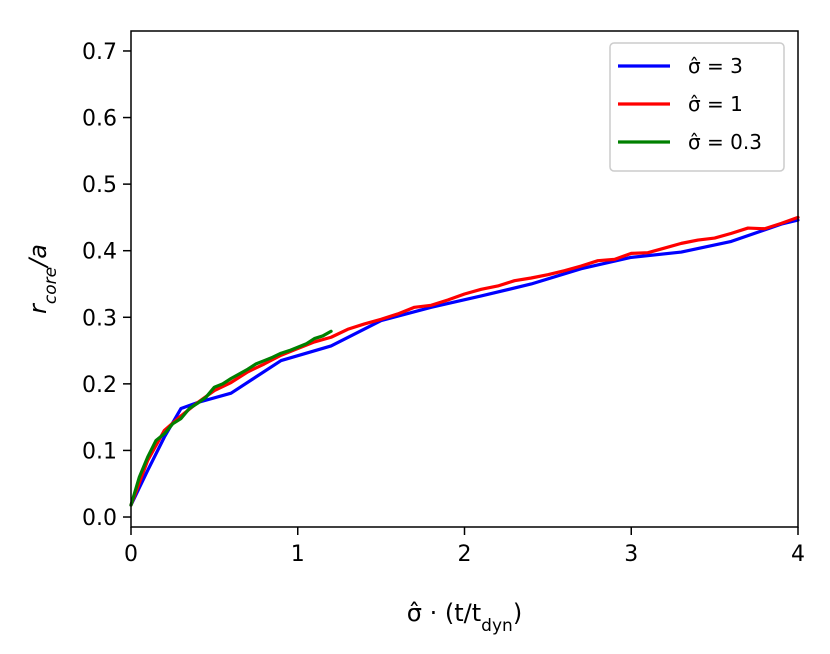  Describe the element at coordinates (99, 385) in the screenshot. I see `y-tick-label: 0.2` at that location.